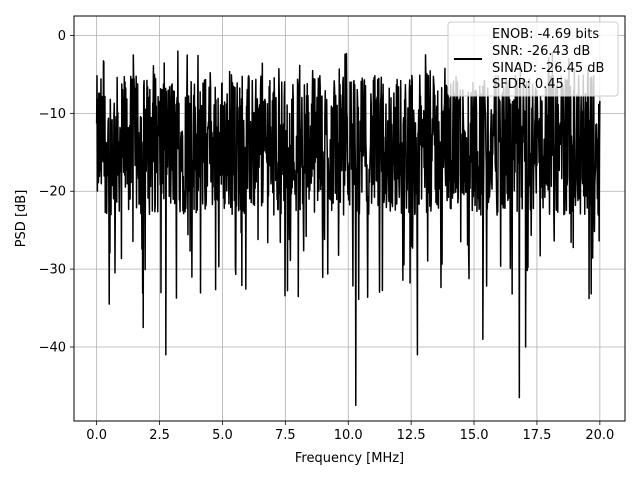  What do you see at coordinates (21, 219) in the screenshot?
I see `y-axis-label: PSD [dB]` at bounding box center [21, 219].